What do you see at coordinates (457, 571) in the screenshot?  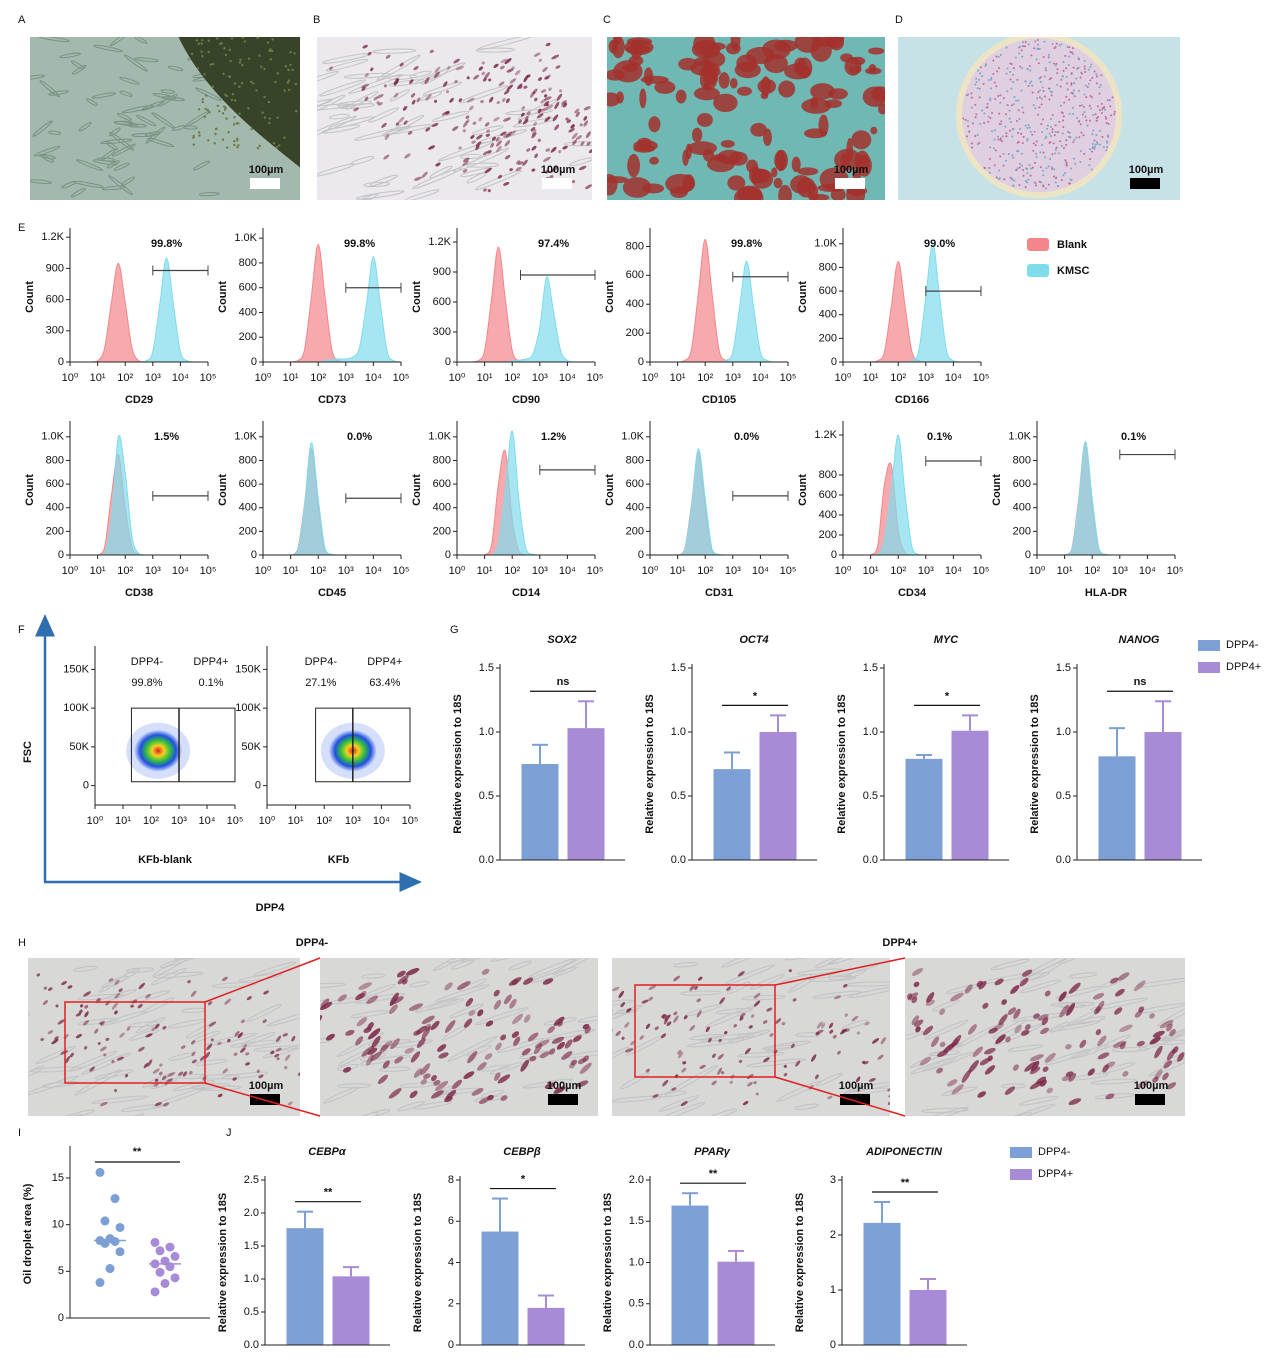 I see `x-tick-label: 10⁰` at bounding box center [457, 571].